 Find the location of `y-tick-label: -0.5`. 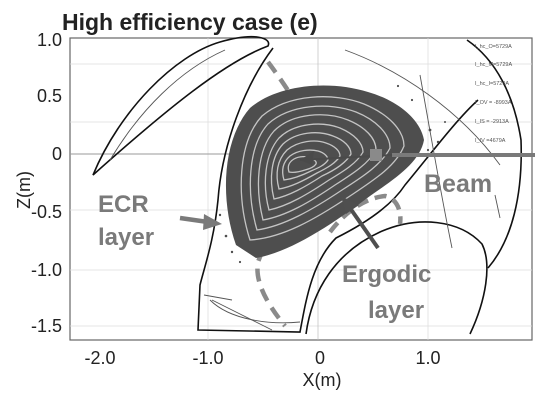

y-tick-label: -0.5 is located at coordinates (46, 212).